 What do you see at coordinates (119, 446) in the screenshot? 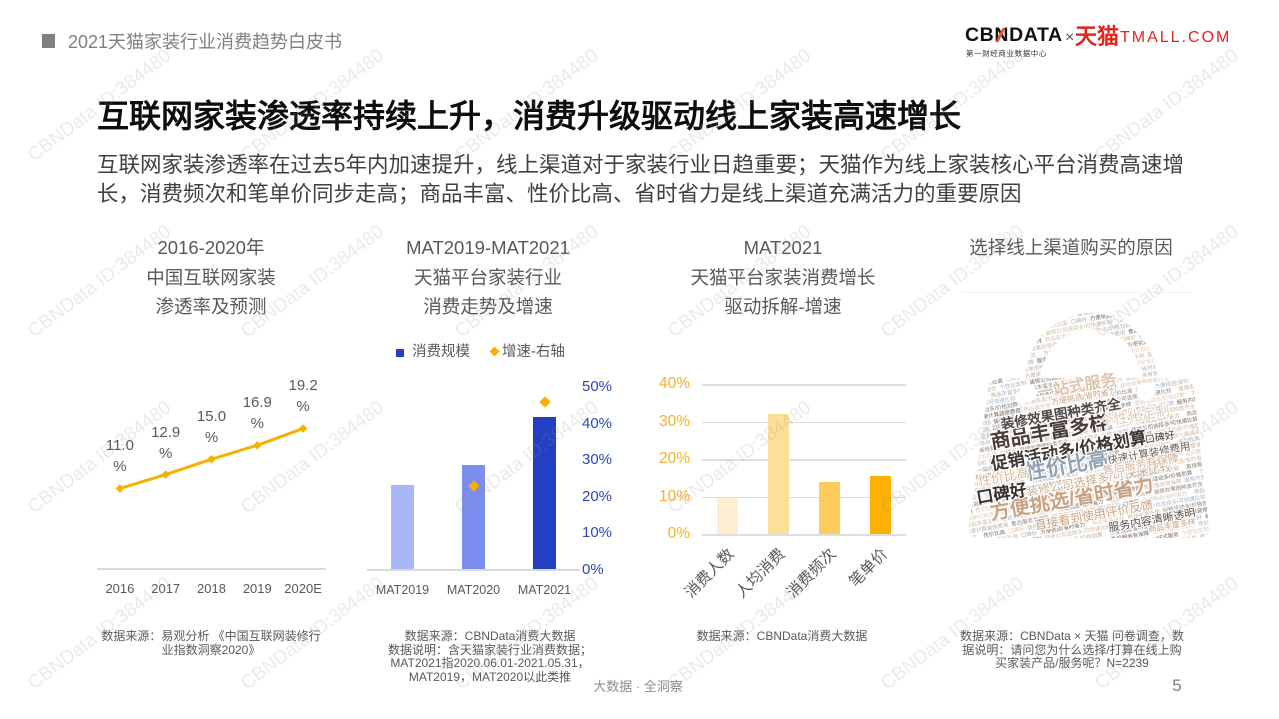
I see `data-label-value: 11.0` at bounding box center [119, 446].